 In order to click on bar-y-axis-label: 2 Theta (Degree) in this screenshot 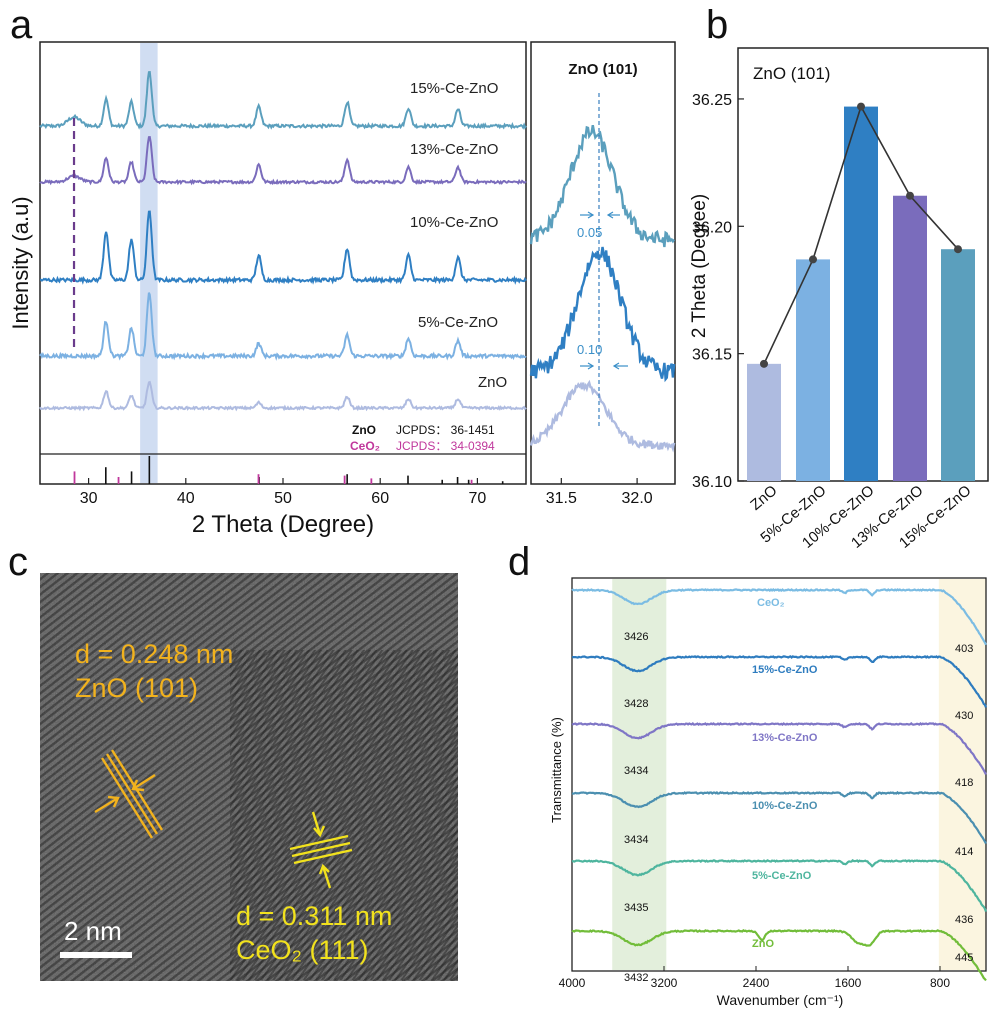, I will do `click(699, 266)`.